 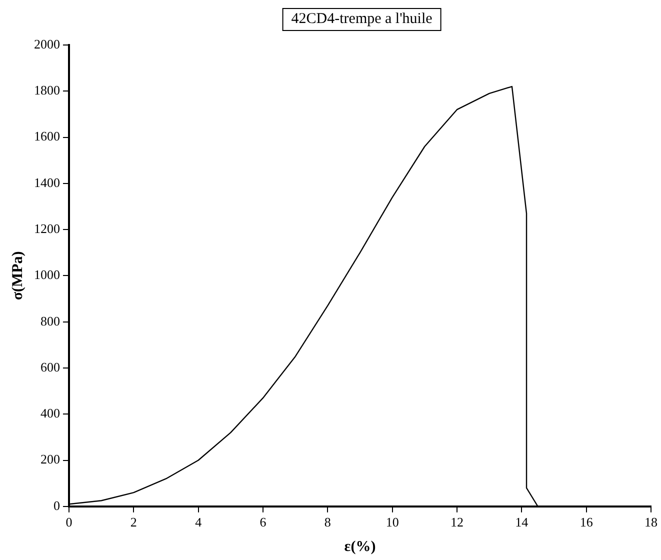 What do you see at coordinates (327, 522) in the screenshot?
I see `x-tick-label: 8` at bounding box center [327, 522].